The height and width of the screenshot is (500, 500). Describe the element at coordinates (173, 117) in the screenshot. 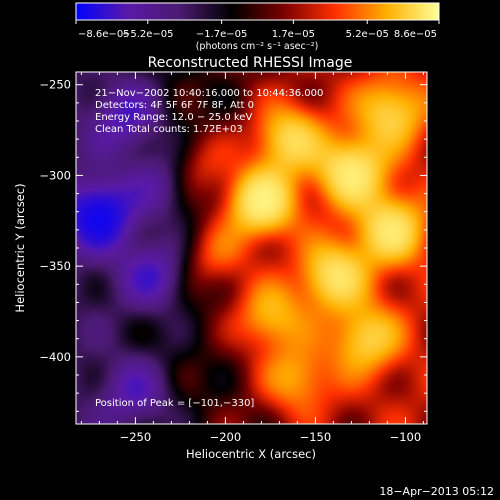

I see `annotation-energy-range: Energy Range: 12.0 − 25.0 keV` at that location.